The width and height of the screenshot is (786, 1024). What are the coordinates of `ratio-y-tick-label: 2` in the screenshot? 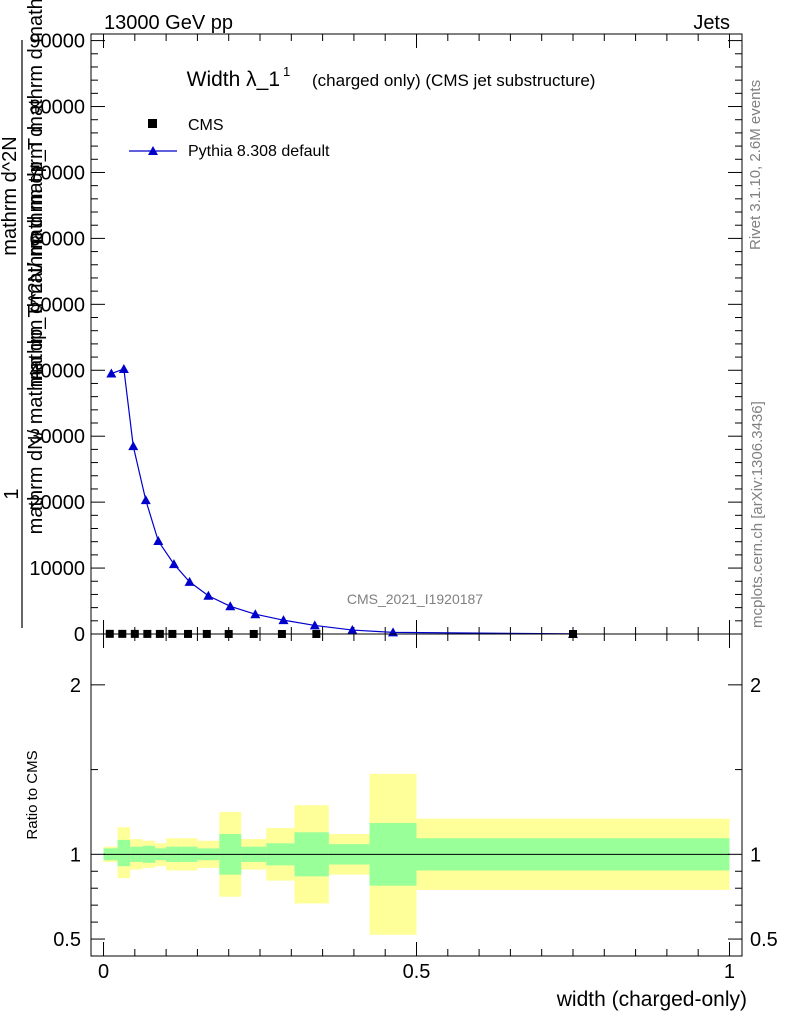 It's located at (75, 686).